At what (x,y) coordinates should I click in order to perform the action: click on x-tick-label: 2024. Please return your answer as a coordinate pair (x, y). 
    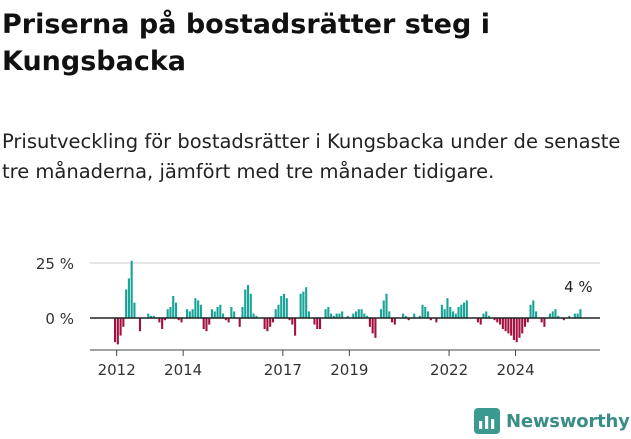
    Looking at the image, I should click on (515, 370).